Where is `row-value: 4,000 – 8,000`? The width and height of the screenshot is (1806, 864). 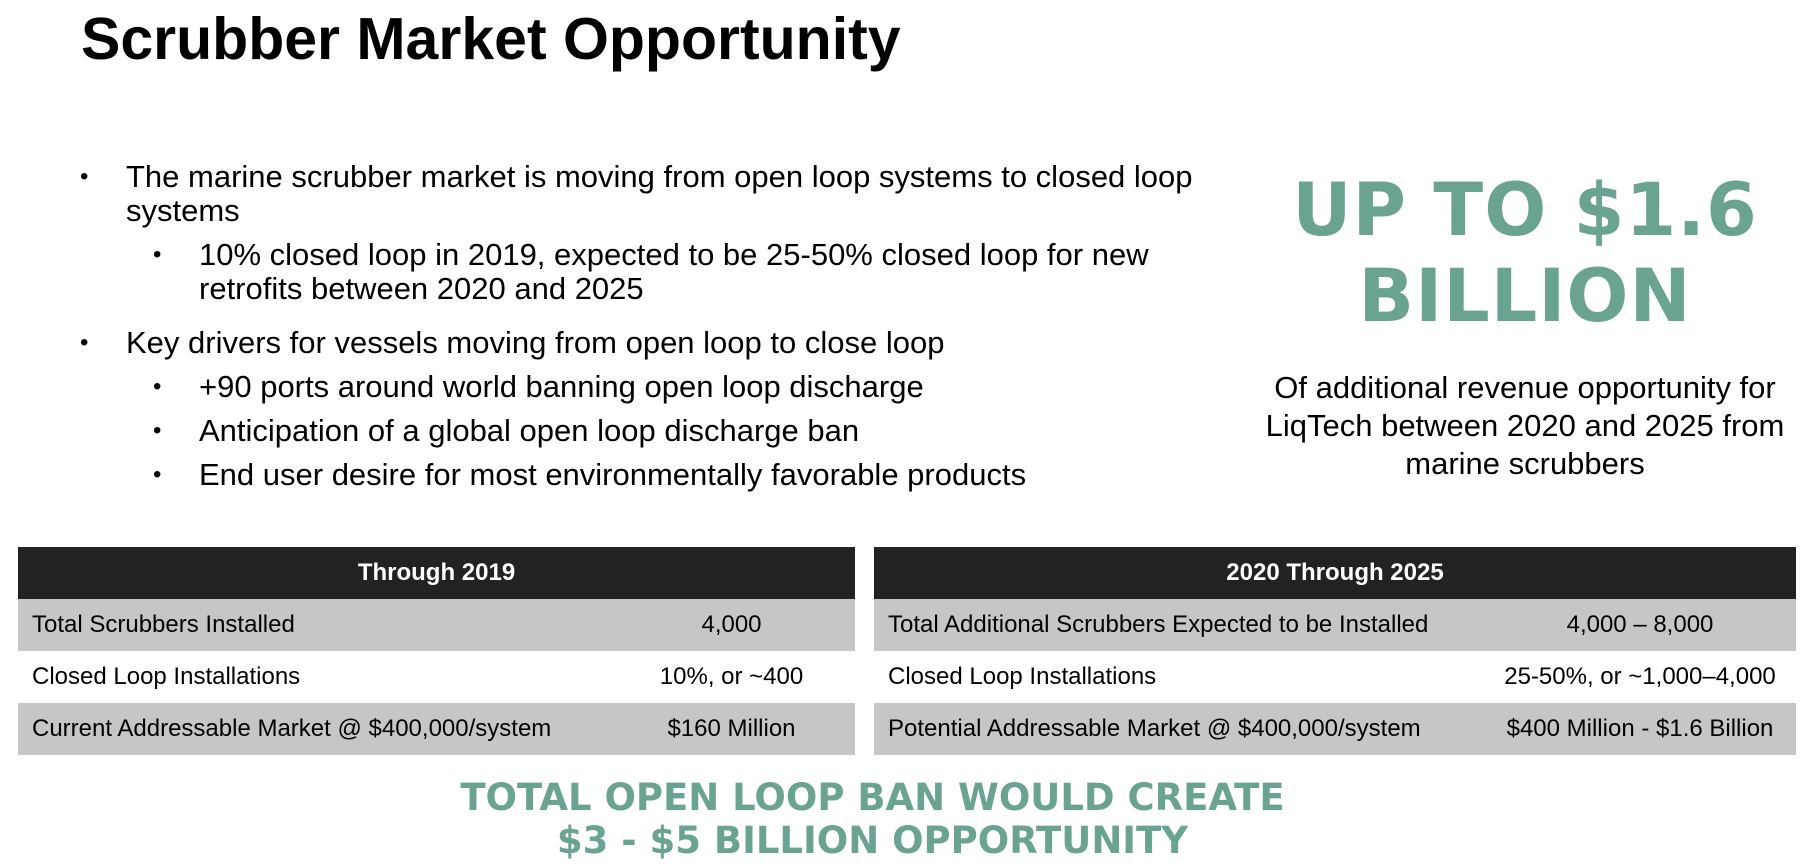 row-value: 4,000 – 8,000 is located at coordinates (1640, 625).